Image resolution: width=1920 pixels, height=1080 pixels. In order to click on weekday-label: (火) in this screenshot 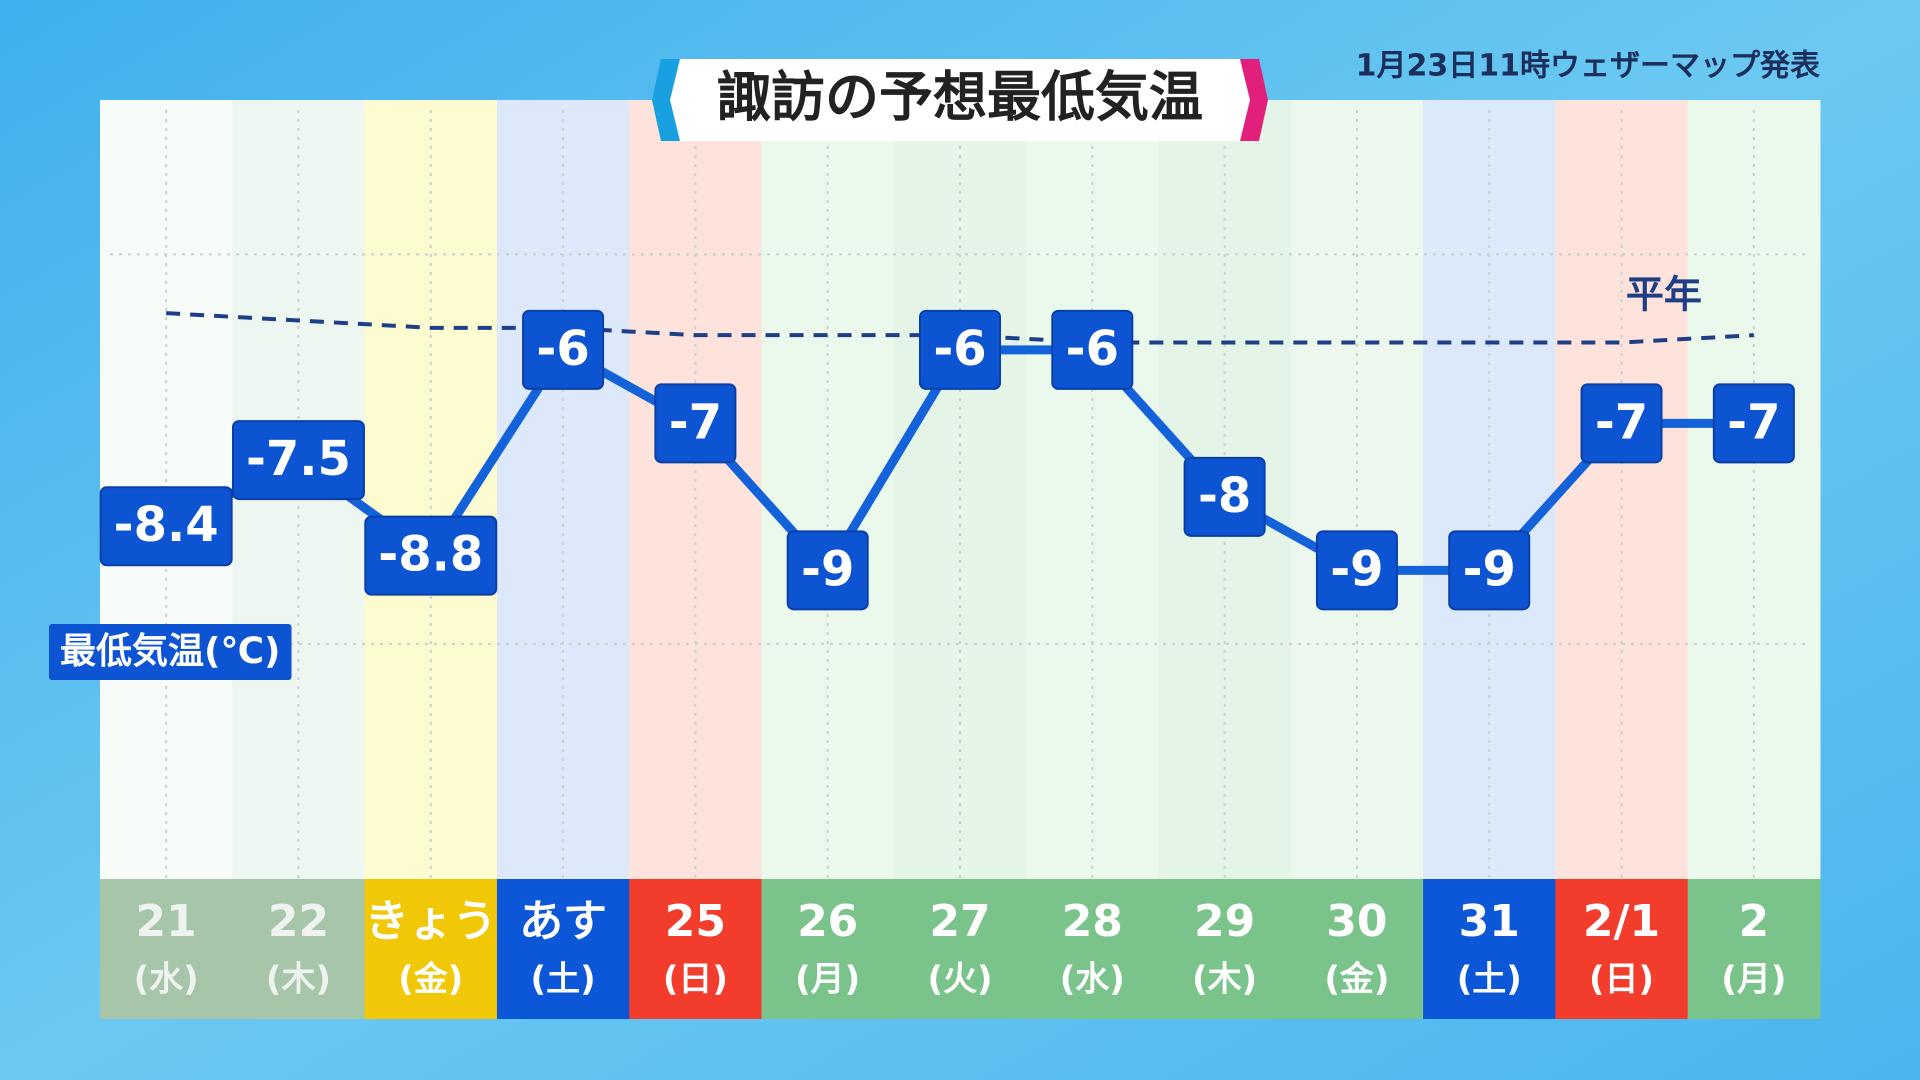, I will do `click(959, 980)`.